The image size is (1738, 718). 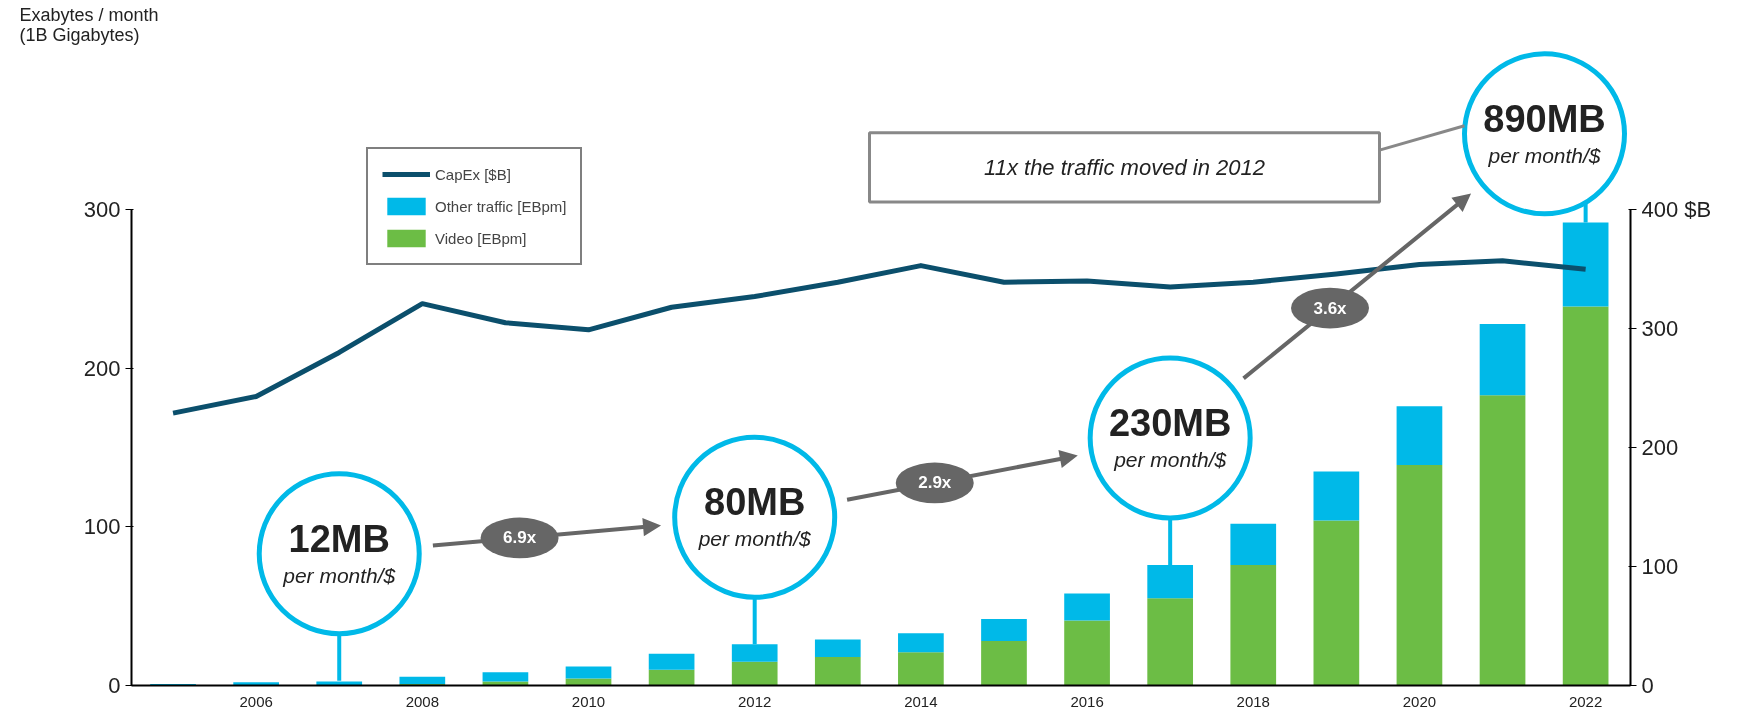 What do you see at coordinates (1124, 167) in the screenshot?
I see `text: 11x the traffic moved in 2012` at bounding box center [1124, 167].